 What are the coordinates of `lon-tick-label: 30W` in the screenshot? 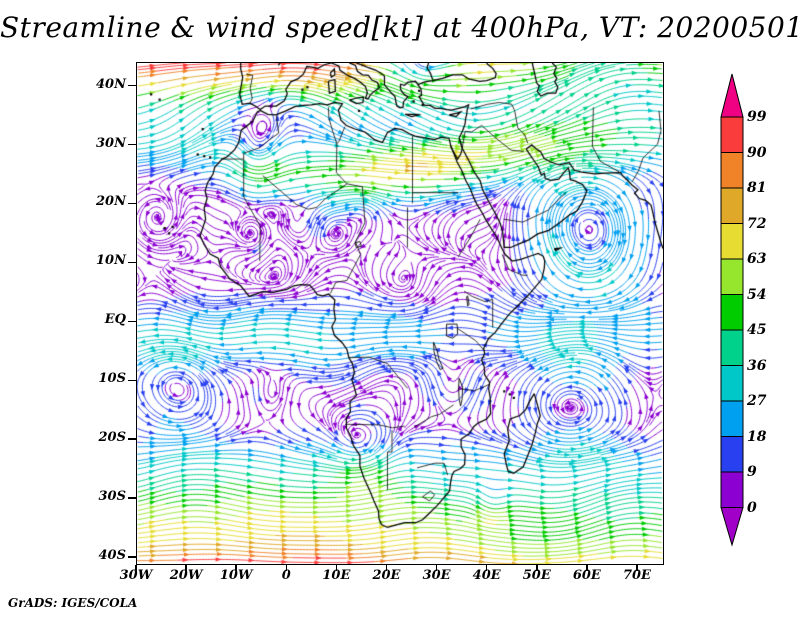 It's located at (136, 575).